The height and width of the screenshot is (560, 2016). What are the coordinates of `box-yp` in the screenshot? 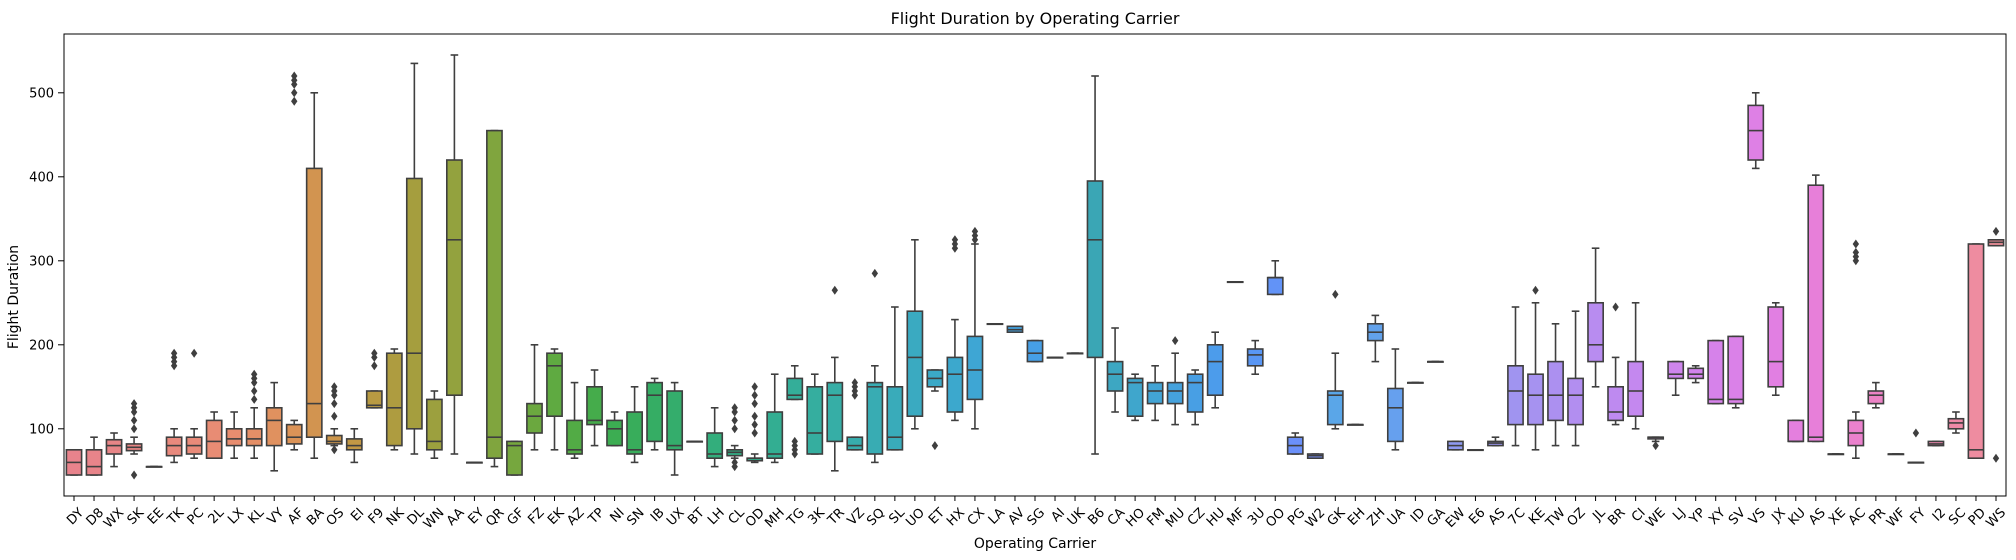 It's located at (1696, 374).